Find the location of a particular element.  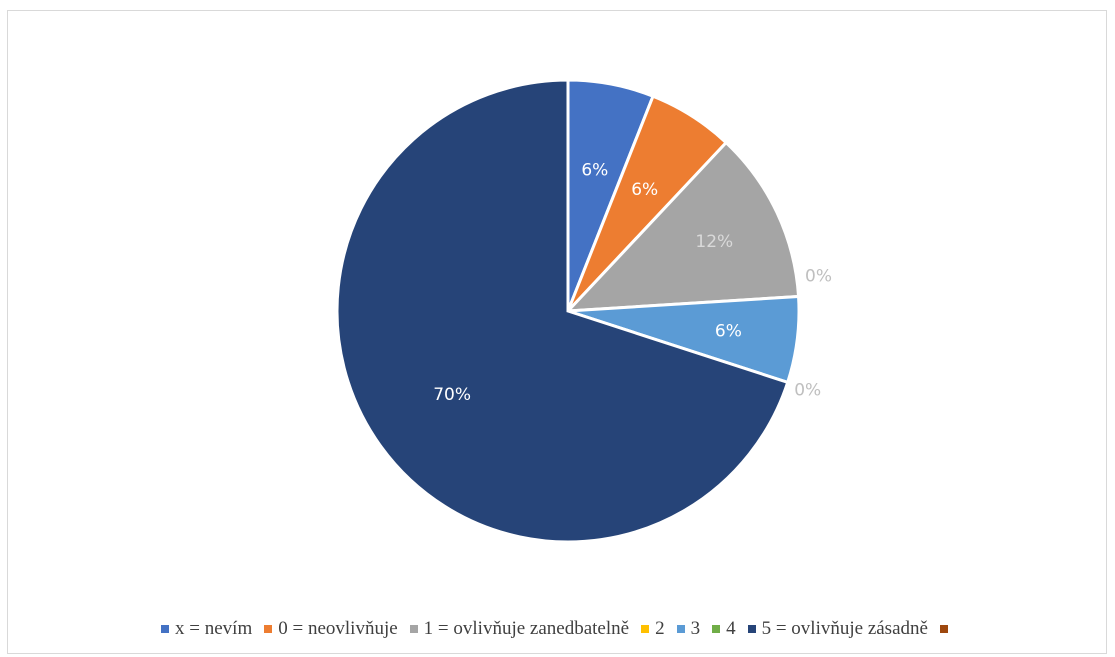

legend-item-2: 2 is located at coordinates (653, 629).